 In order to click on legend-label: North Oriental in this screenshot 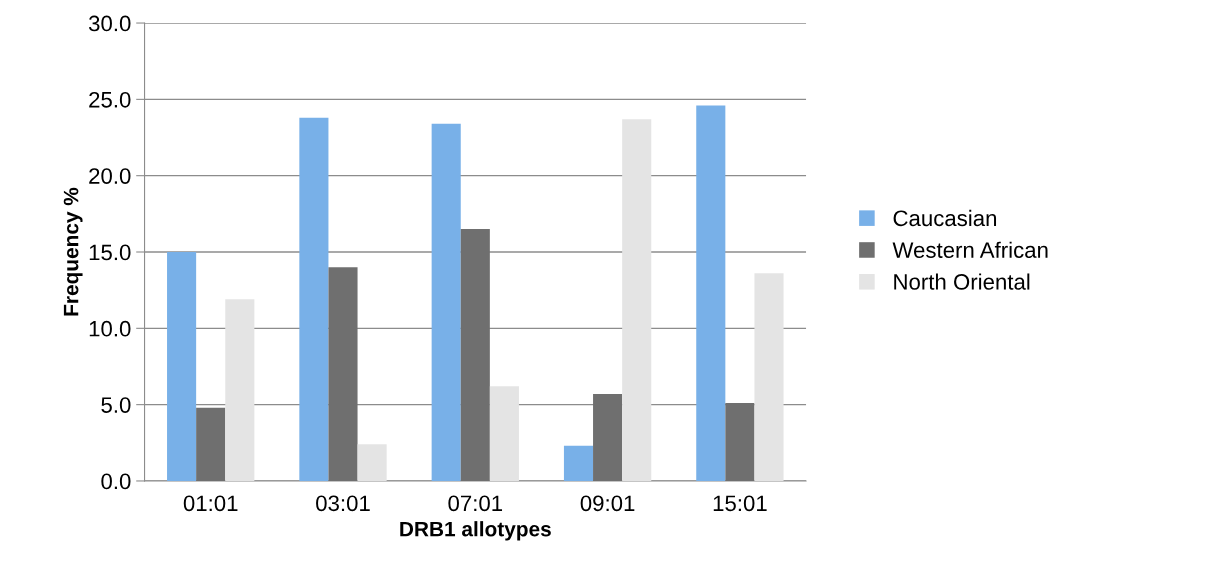, I will do `click(962, 281)`.